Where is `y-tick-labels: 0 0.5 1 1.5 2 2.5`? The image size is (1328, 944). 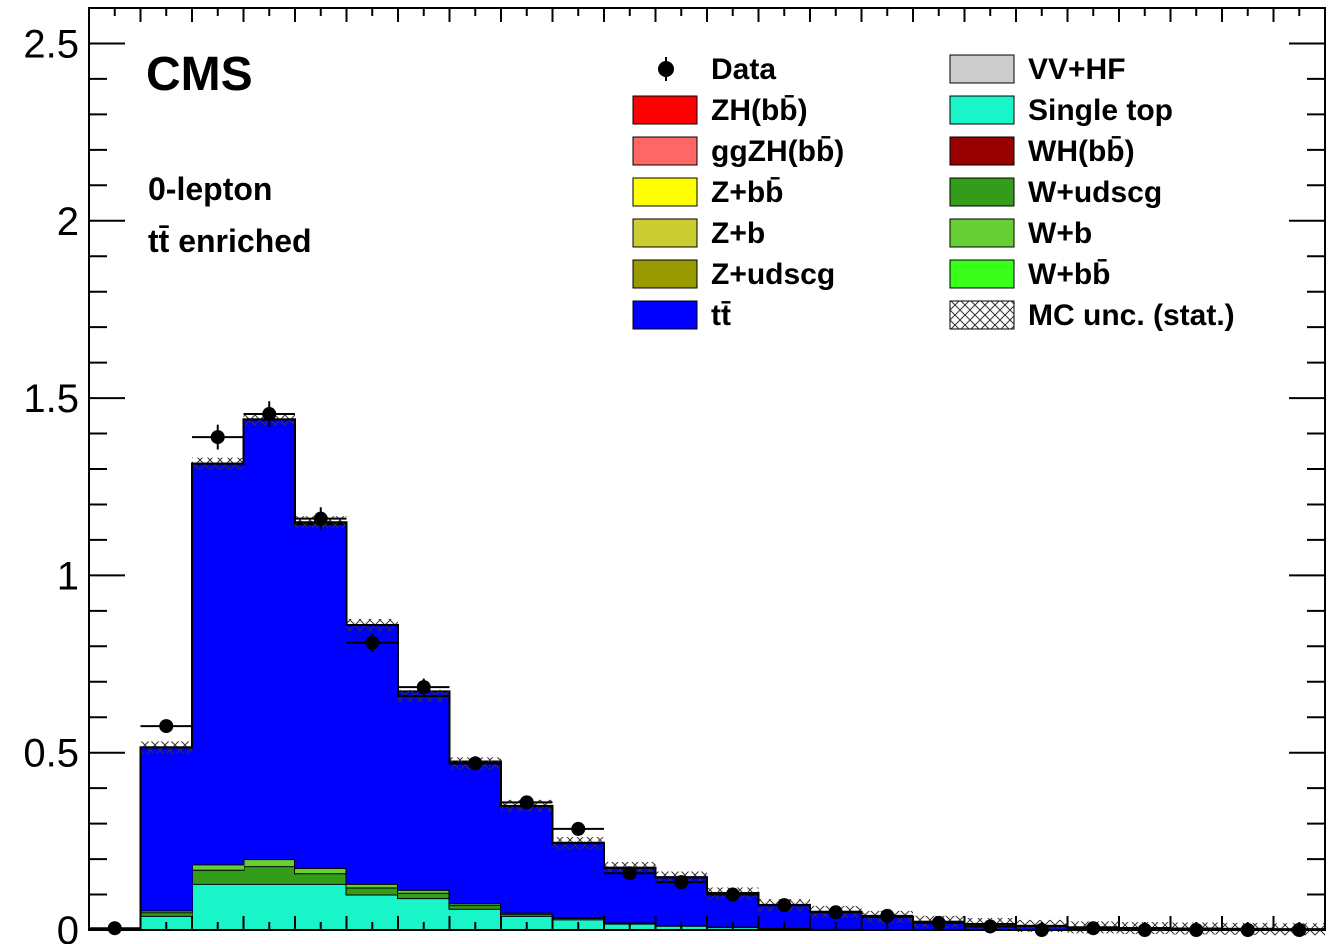 y-tick-labels: 0 0.5 1 1.5 2 2.5 is located at coordinates (51, 483).